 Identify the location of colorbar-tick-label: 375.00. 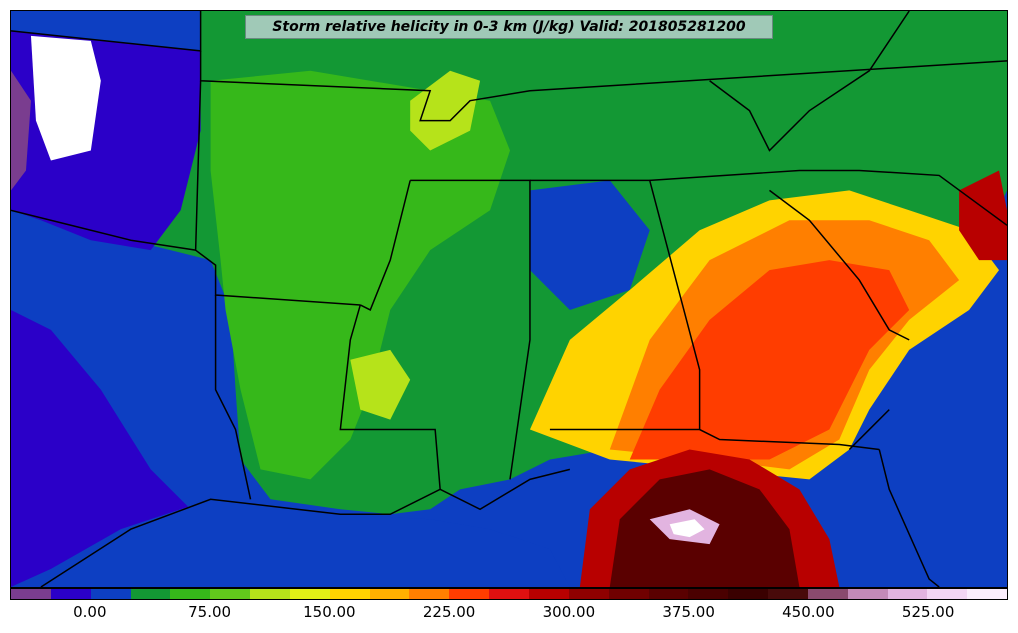
(688, 612).